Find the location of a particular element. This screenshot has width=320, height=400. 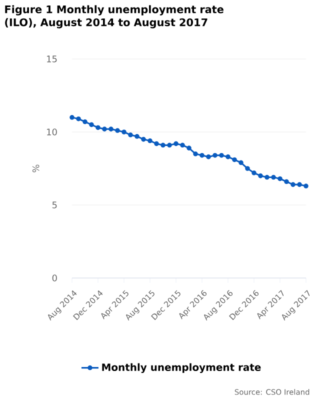

y-tick-label: 5 is located at coordinates (54, 205).